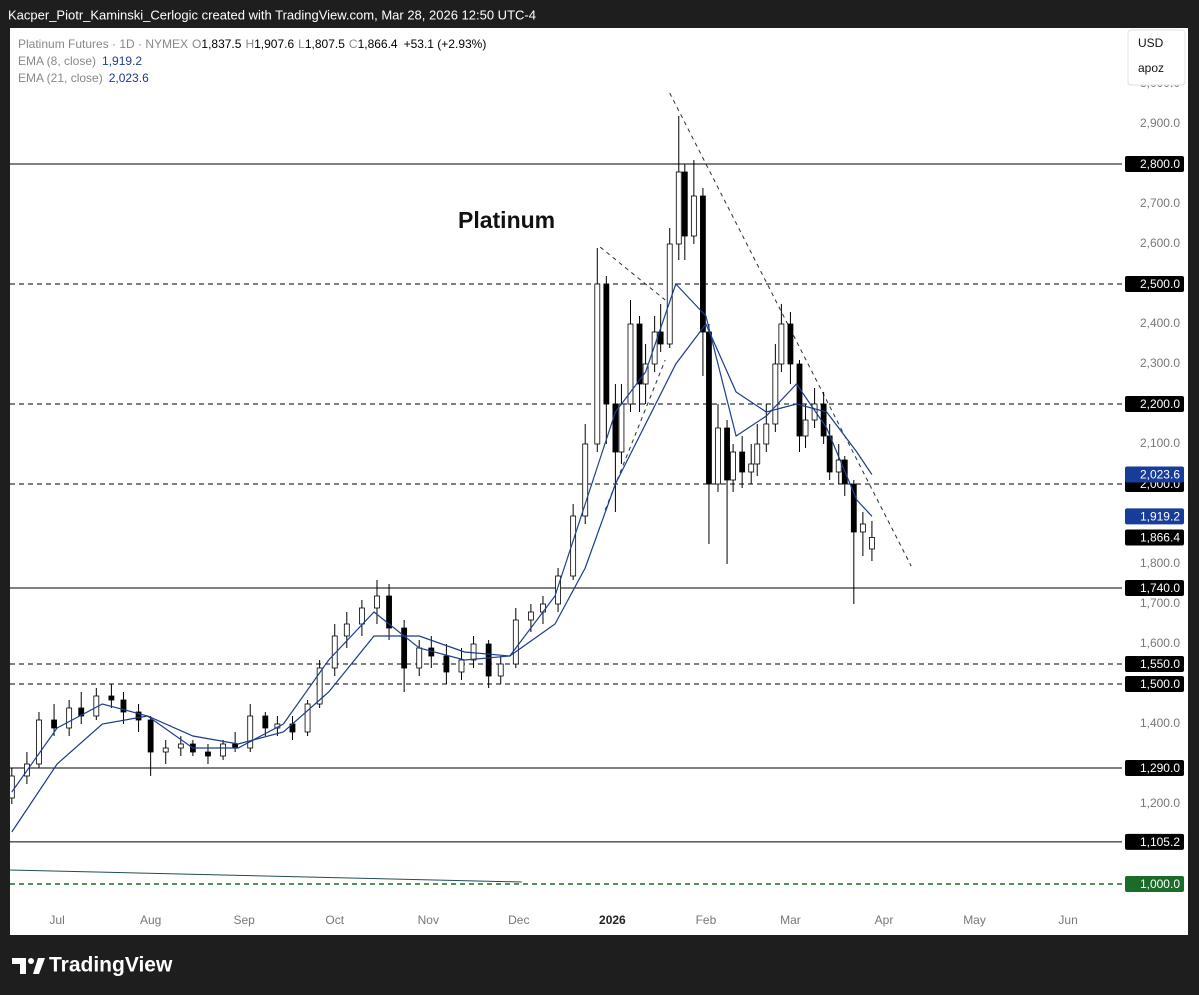  I want to click on logo-dot, so click(31, 961).